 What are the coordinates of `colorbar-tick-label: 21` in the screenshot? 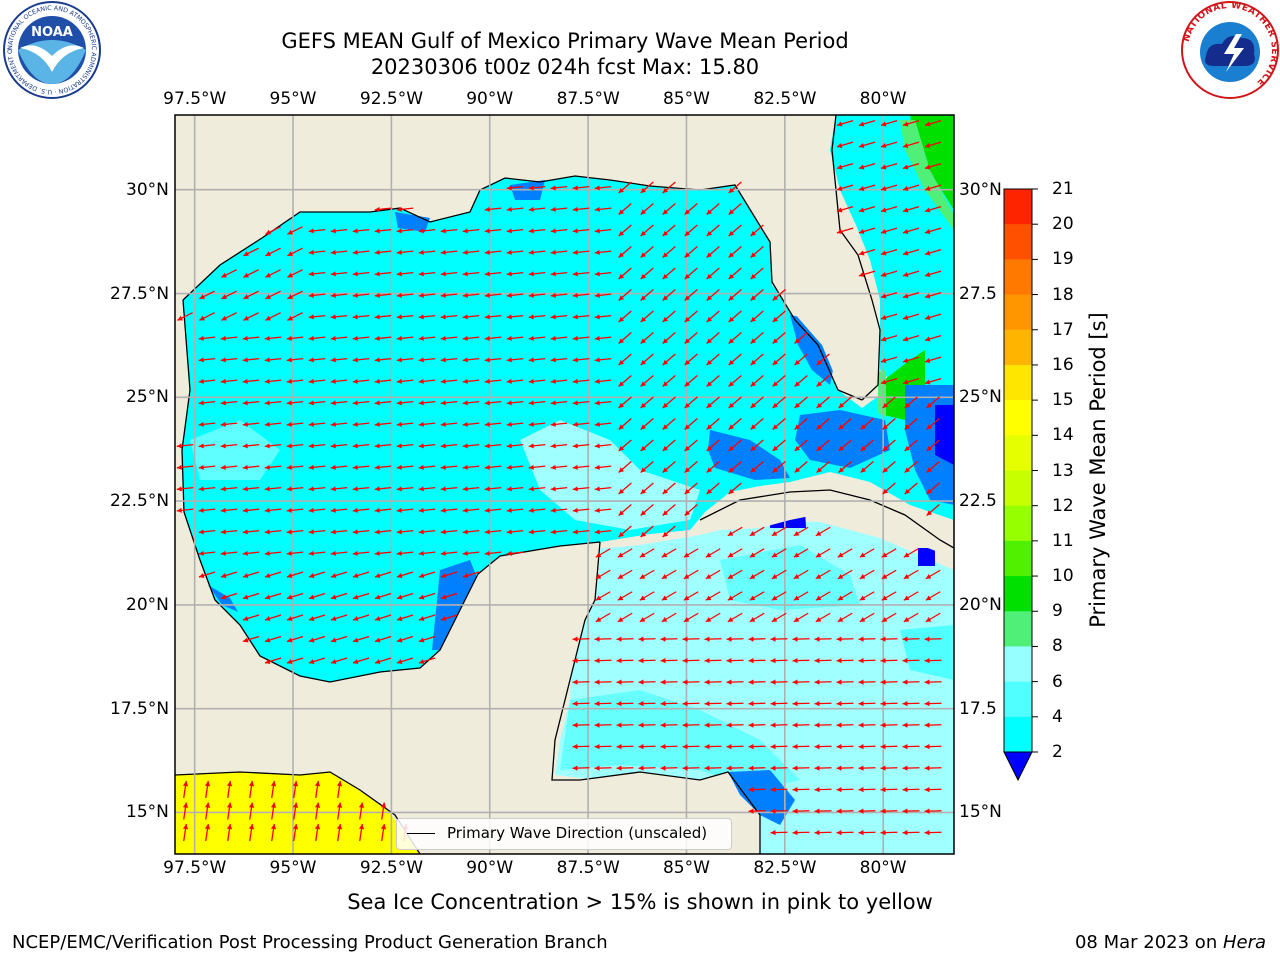 It's located at (1063, 189).